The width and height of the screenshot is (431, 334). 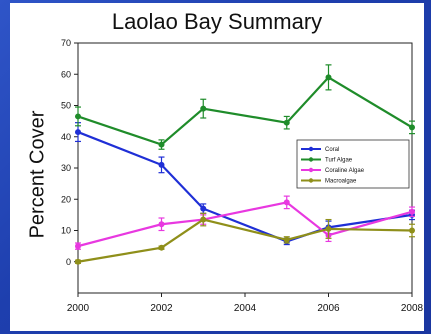 I want to click on legend-label: Turf Algae, so click(x=339, y=161).